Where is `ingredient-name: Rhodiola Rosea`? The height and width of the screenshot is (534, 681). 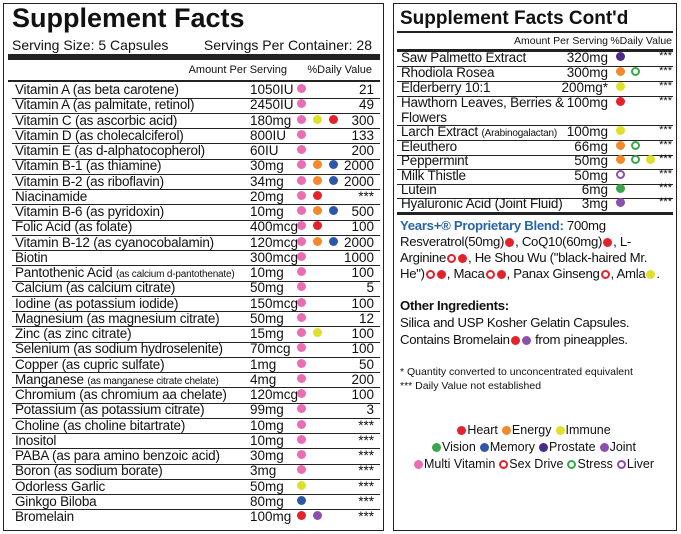 ingredient-name: Rhodiola Rosea is located at coordinates (483, 72).